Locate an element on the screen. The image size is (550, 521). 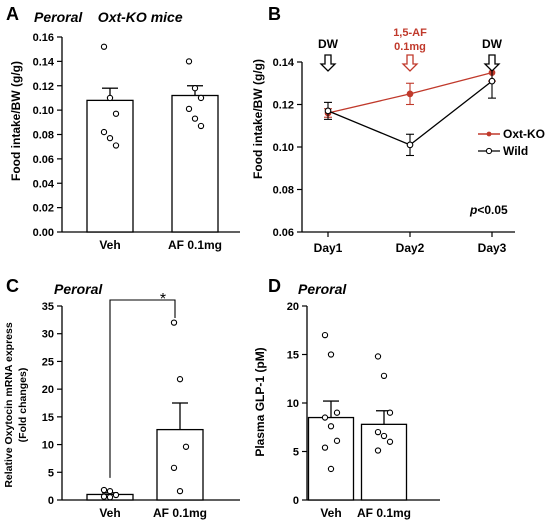
panel-b-y-tick-label: 0.10 is located at coordinates (283, 148).